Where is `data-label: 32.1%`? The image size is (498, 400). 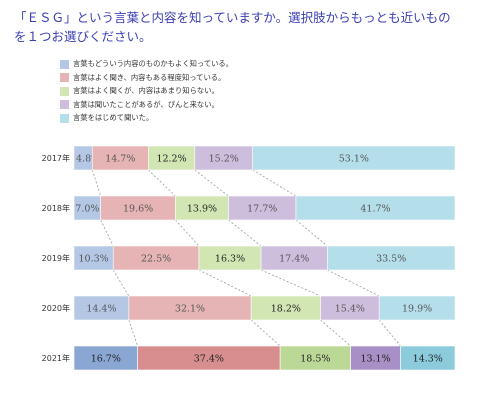
data-label: 32.1% is located at coordinates (190, 309).